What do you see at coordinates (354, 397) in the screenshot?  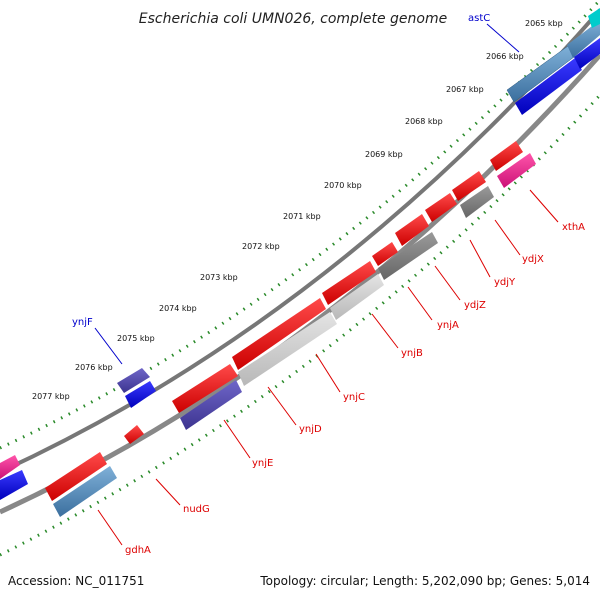 I see `gene-label-ynjC: ynjC` at bounding box center [354, 397].